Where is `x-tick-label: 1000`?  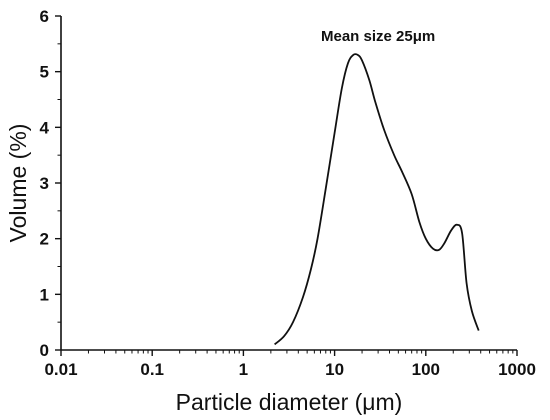
x-tick-label: 1000 is located at coordinates (517, 369).